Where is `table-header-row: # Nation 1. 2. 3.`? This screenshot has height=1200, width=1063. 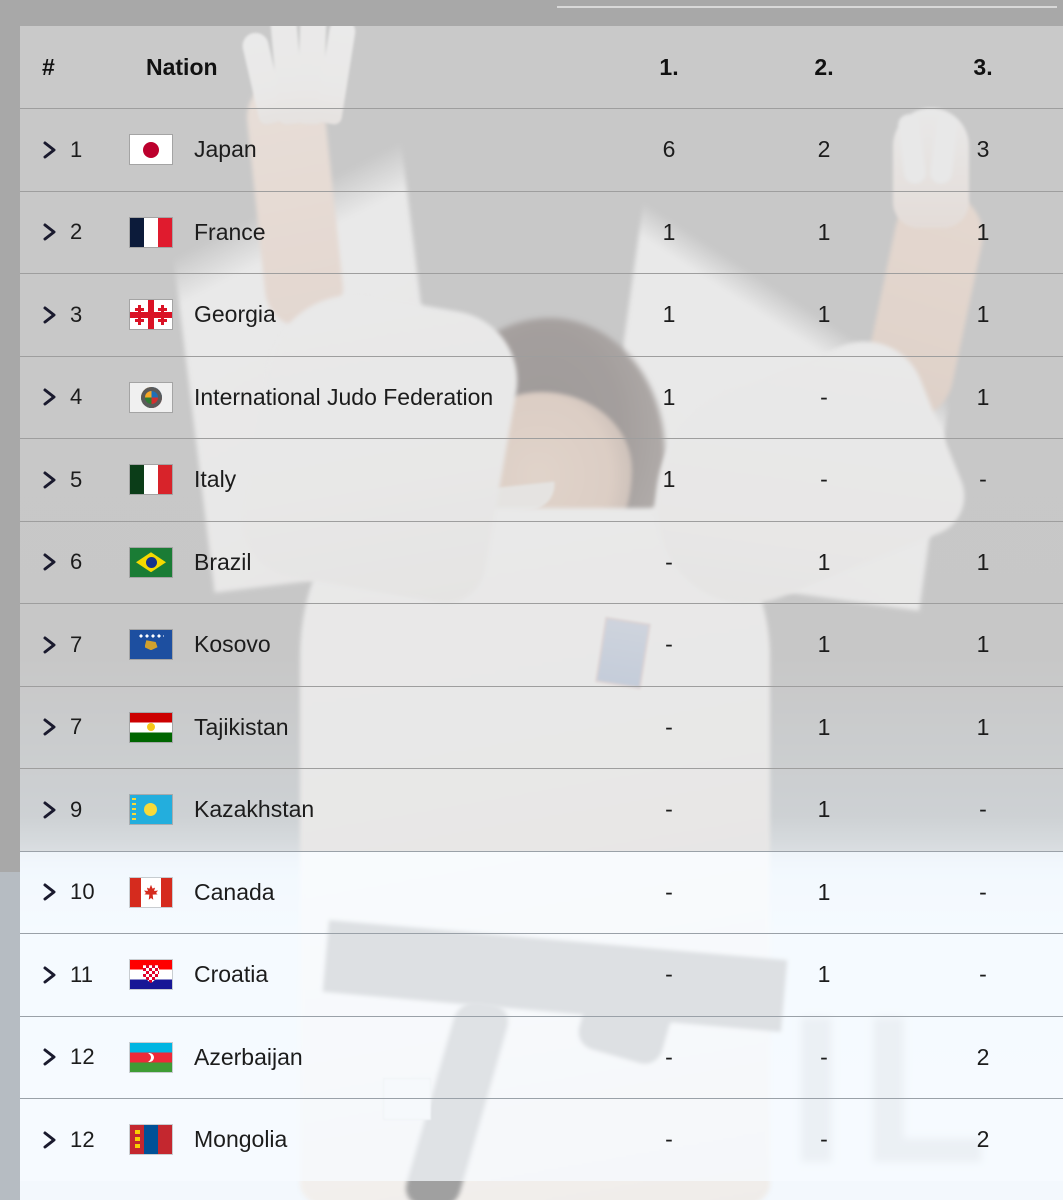 table-header-row: # Nation 1. 2. 3. is located at coordinates (541, 67).